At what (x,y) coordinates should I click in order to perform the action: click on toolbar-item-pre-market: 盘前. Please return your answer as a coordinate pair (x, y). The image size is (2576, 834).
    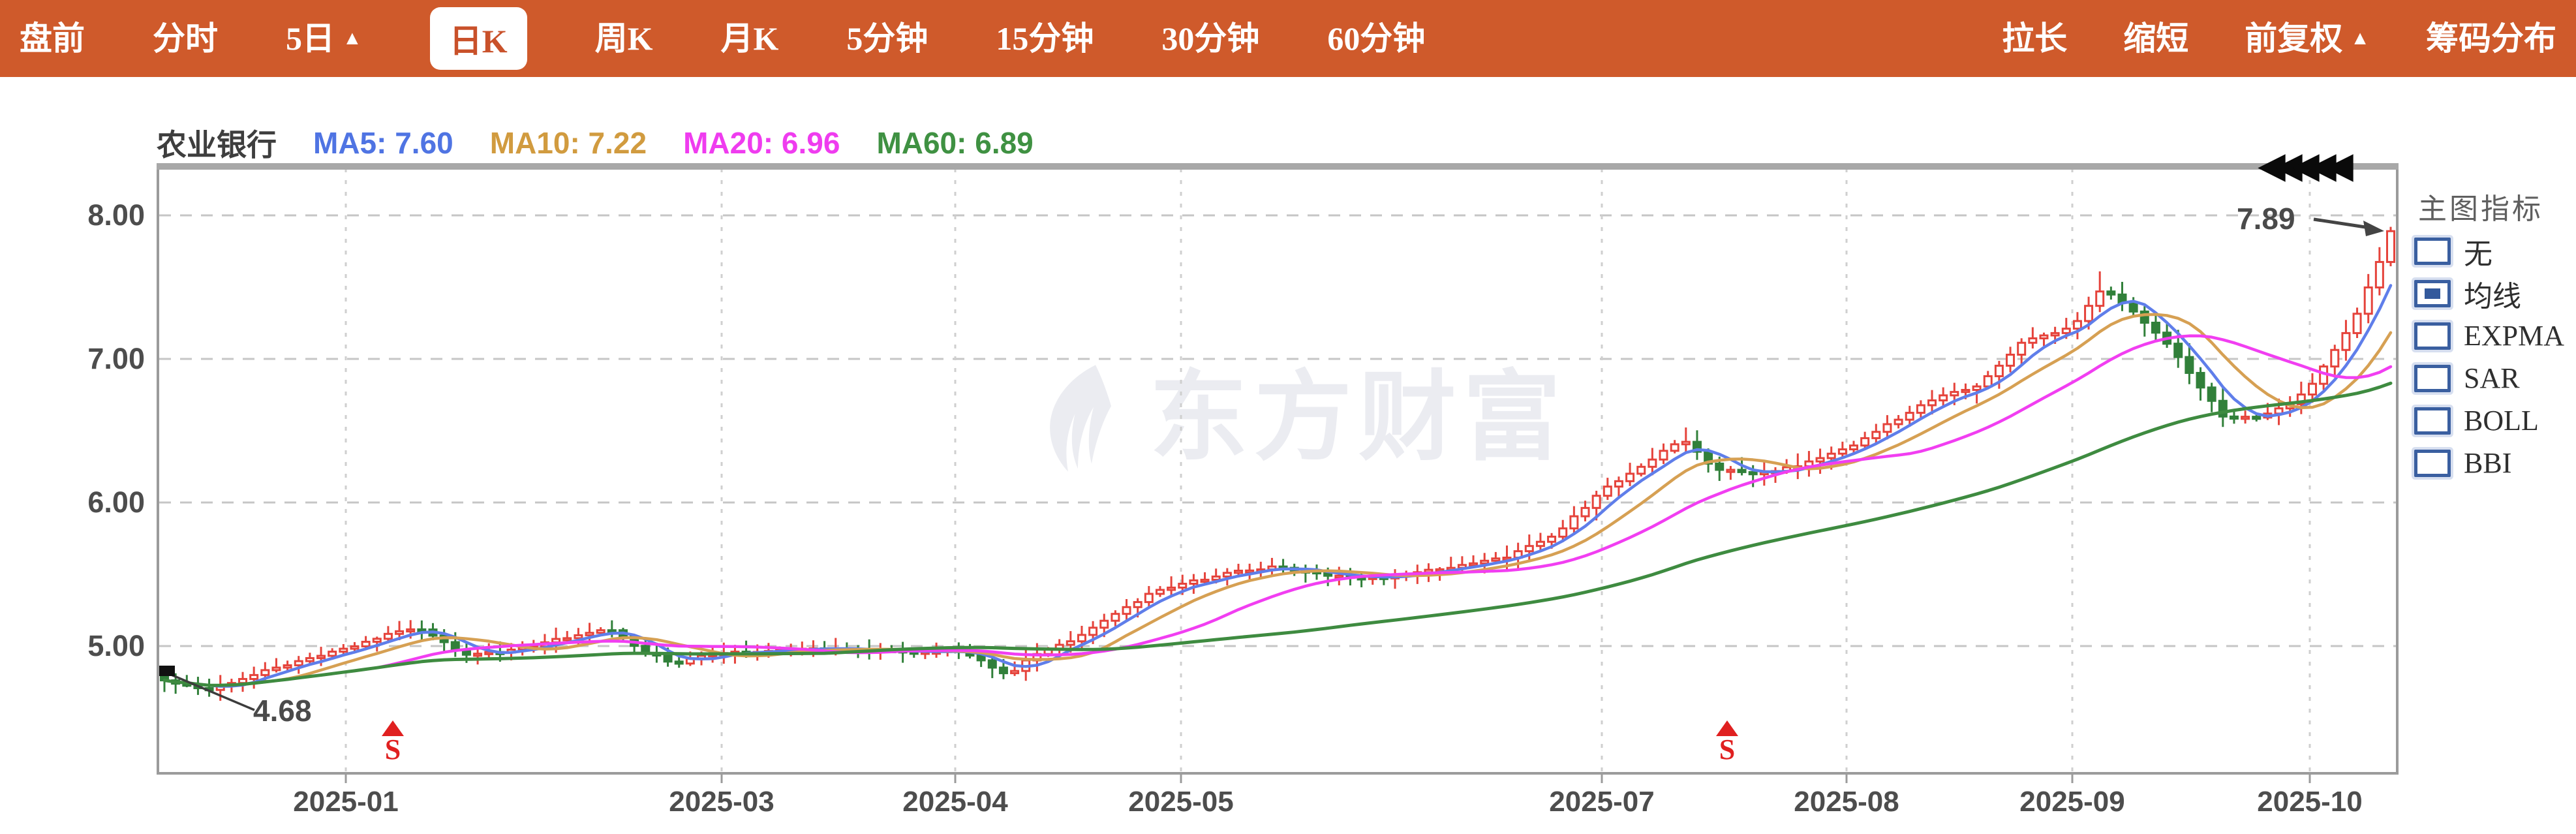
    Looking at the image, I should click on (52, 38).